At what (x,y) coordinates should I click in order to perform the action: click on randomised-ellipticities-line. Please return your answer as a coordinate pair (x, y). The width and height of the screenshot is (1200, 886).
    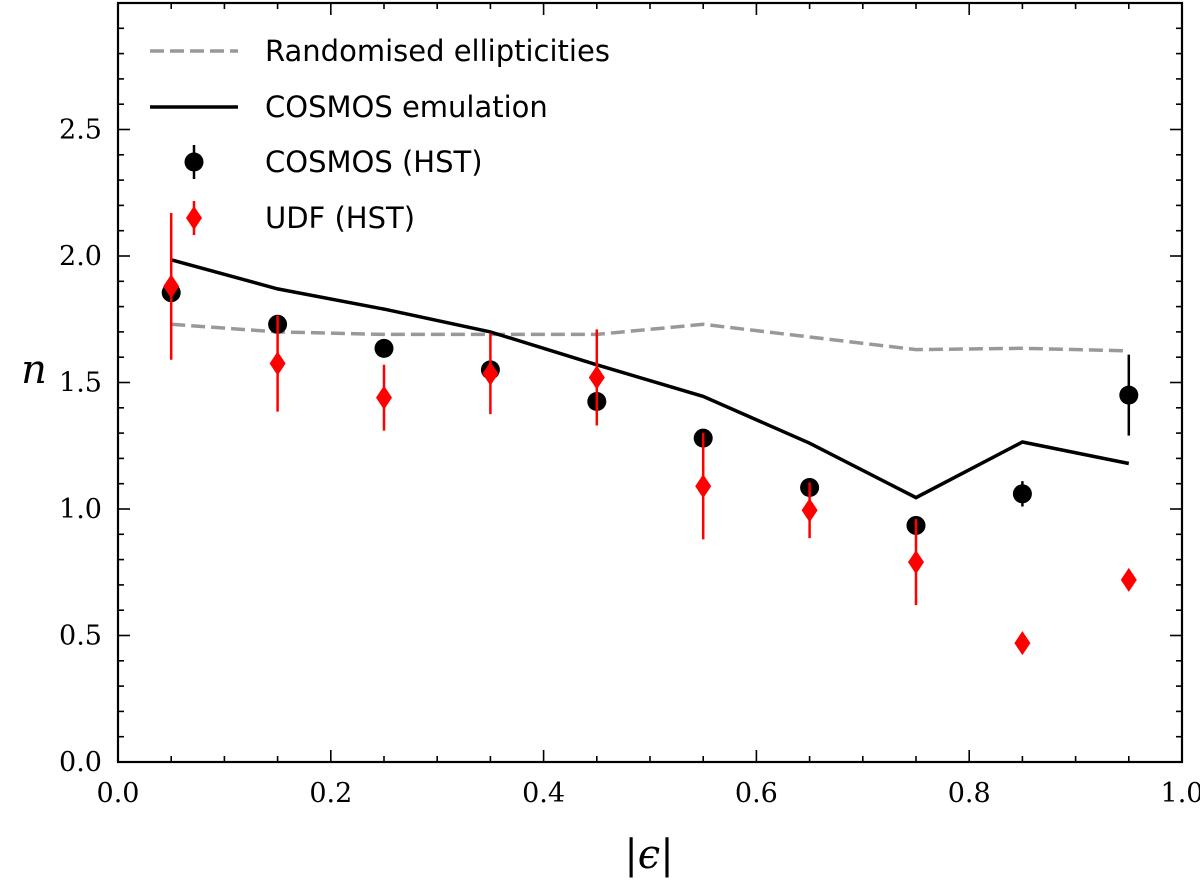
    Looking at the image, I should click on (650, 337).